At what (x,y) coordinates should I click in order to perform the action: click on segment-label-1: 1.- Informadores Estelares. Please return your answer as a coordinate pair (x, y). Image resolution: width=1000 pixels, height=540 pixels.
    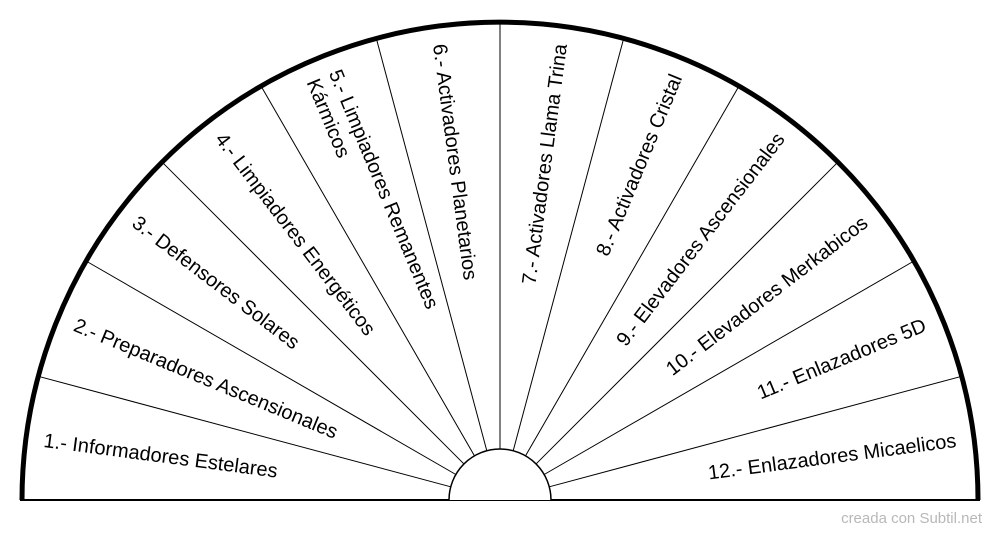
    Looking at the image, I should click on (160, 456).